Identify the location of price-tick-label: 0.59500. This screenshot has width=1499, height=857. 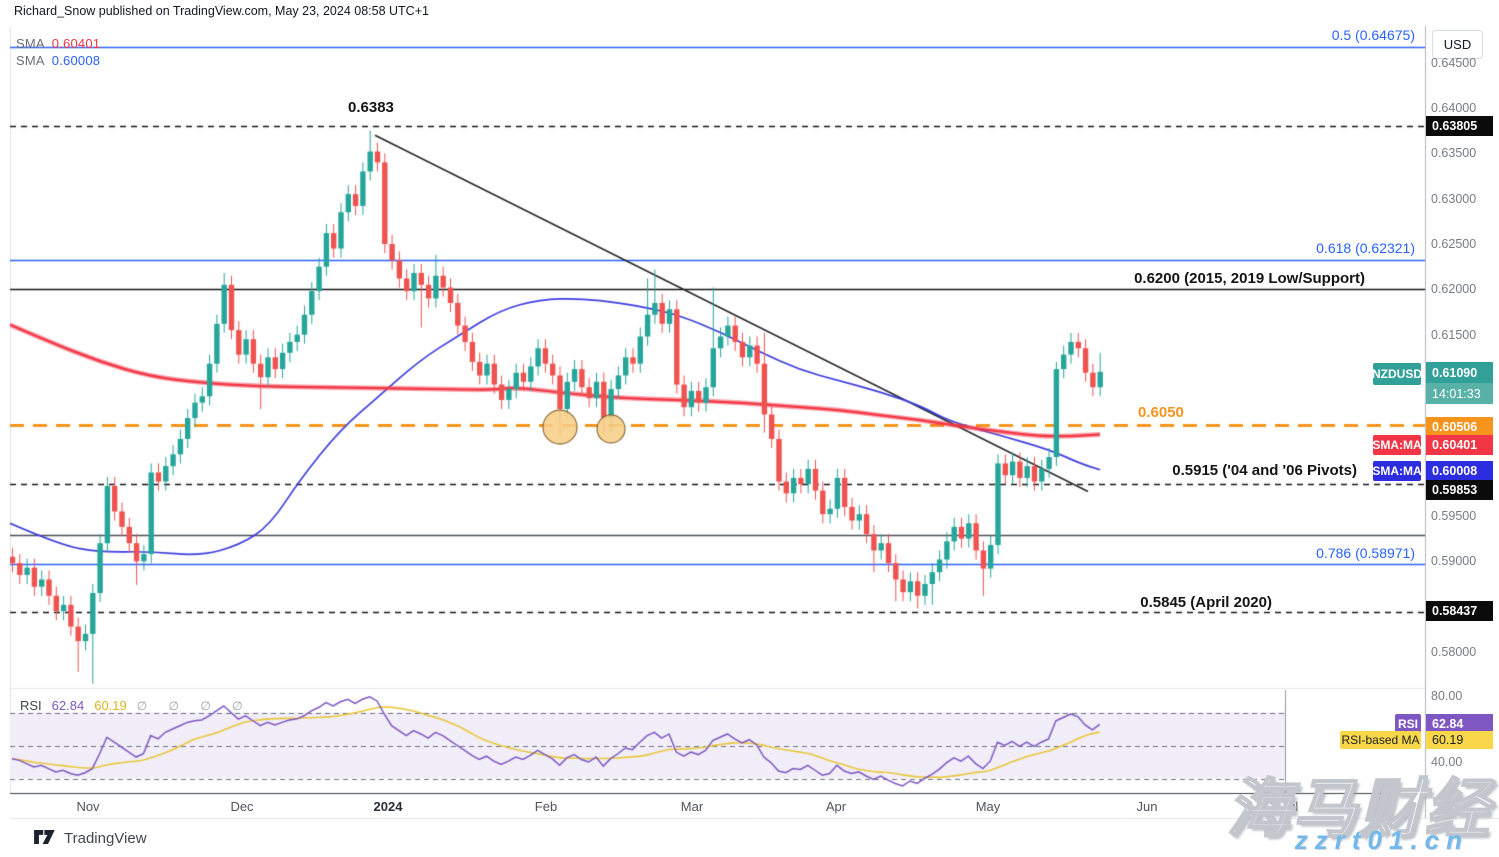
(1454, 516).